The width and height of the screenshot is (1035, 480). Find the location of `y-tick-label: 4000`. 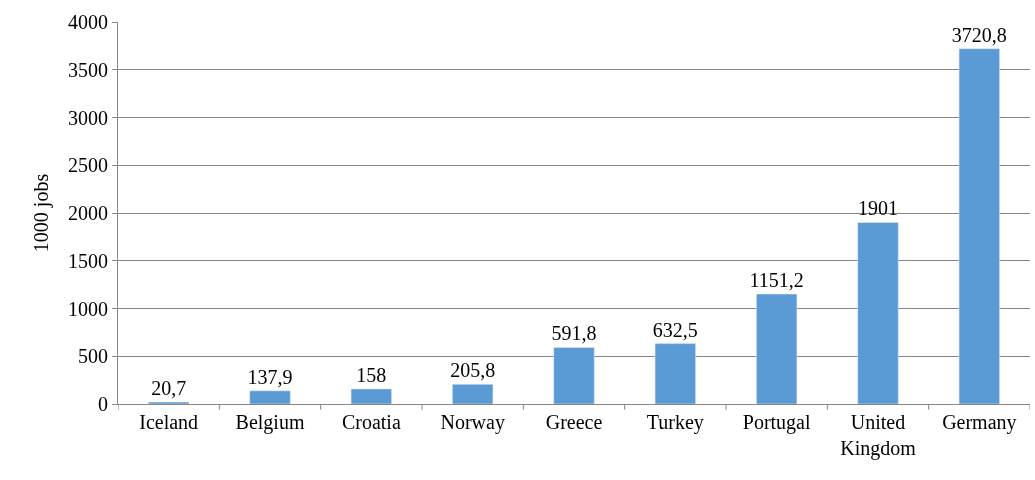

y-tick-label: 4000 is located at coordinates (88, 22).